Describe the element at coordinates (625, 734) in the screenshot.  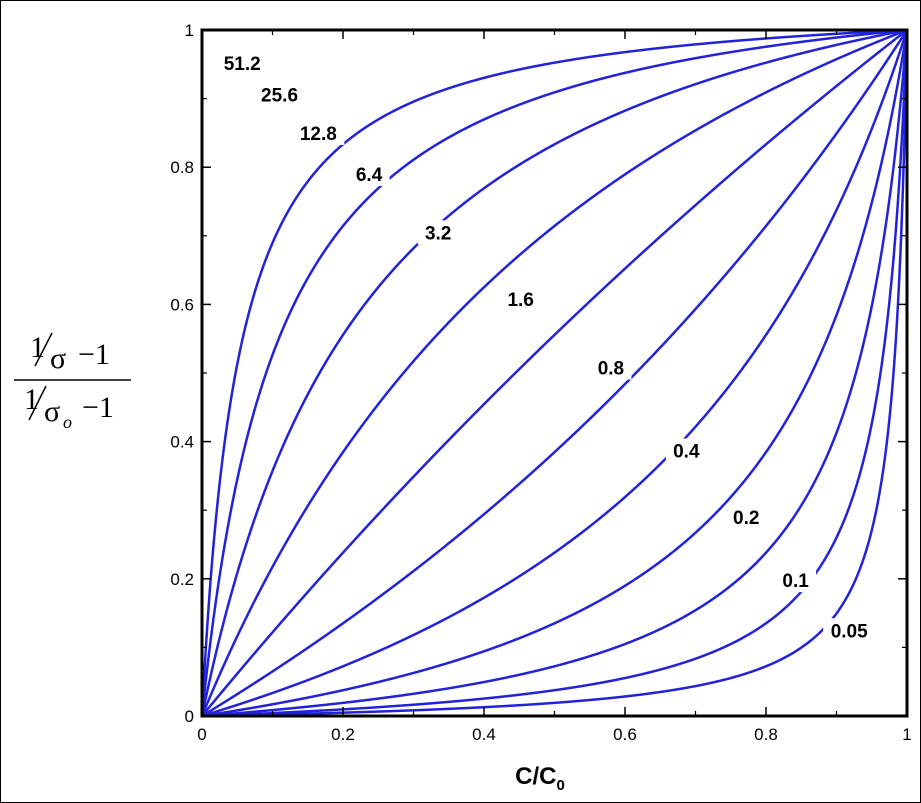
I see `x-tick-label: 0.6` at that location.